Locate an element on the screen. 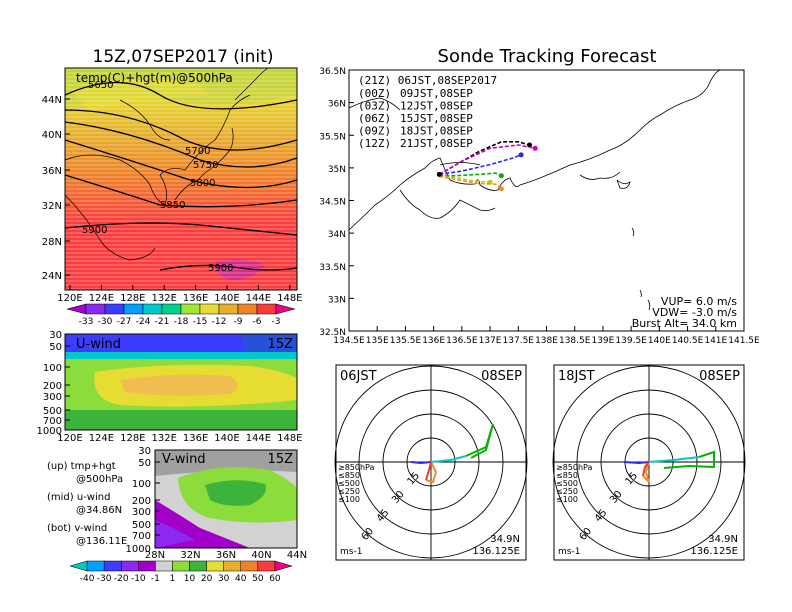  level-legend: ≤850 is located at coordinates (567, 475).